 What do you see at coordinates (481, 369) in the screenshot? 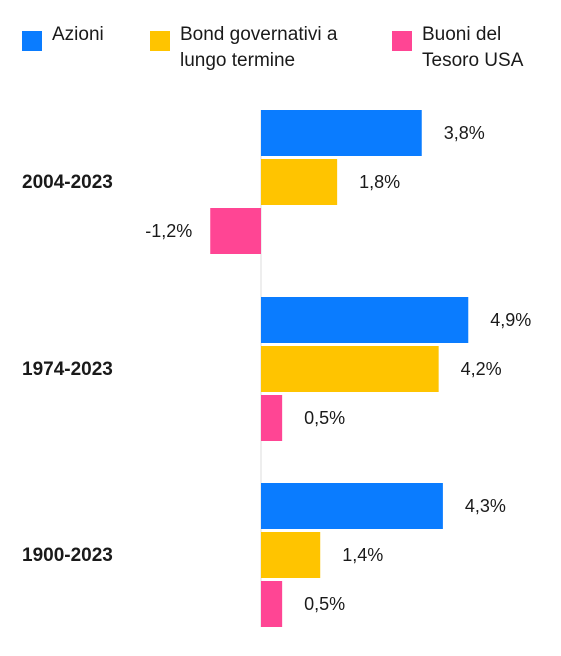
I see `data-label-1974-2023-bond-governativi-a-lungo-termine: 4,2%` at bounding box center [481, 369].